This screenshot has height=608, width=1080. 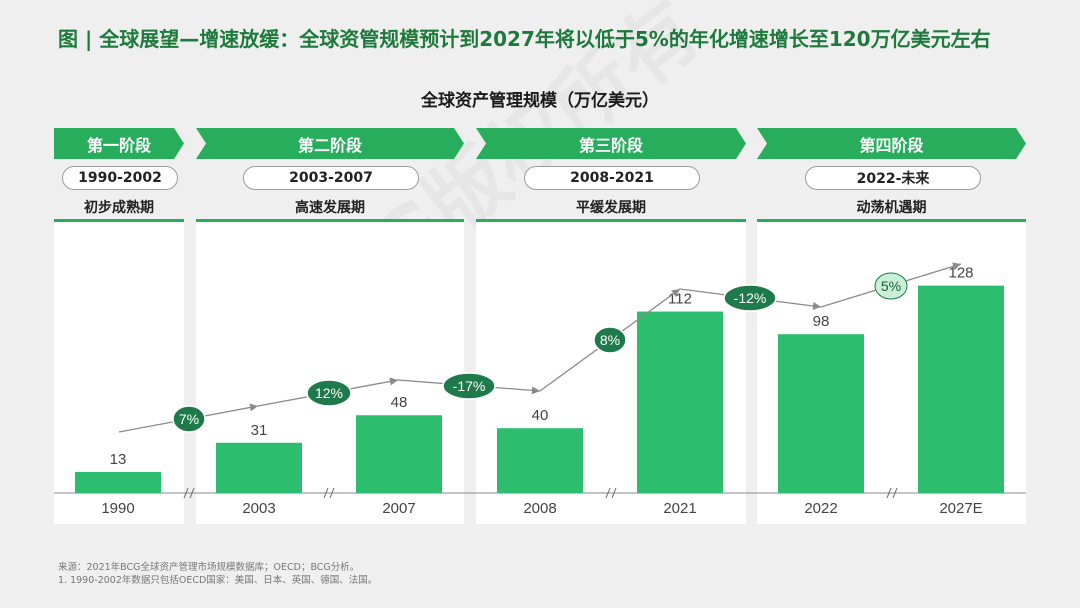 I want to click on stage-header-2: 第二阶段, so click(x=330, y=143).